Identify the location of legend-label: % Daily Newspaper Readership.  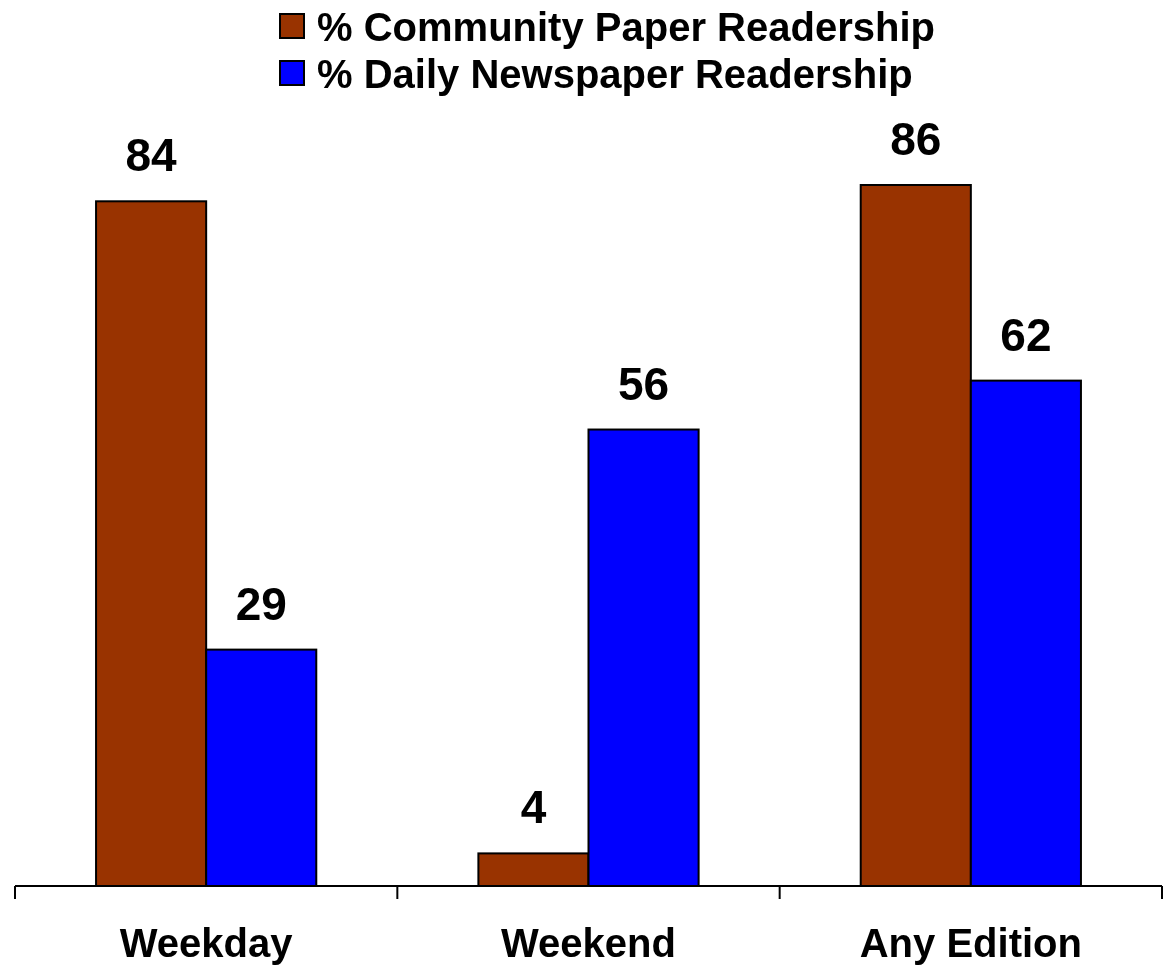
(615, 74).